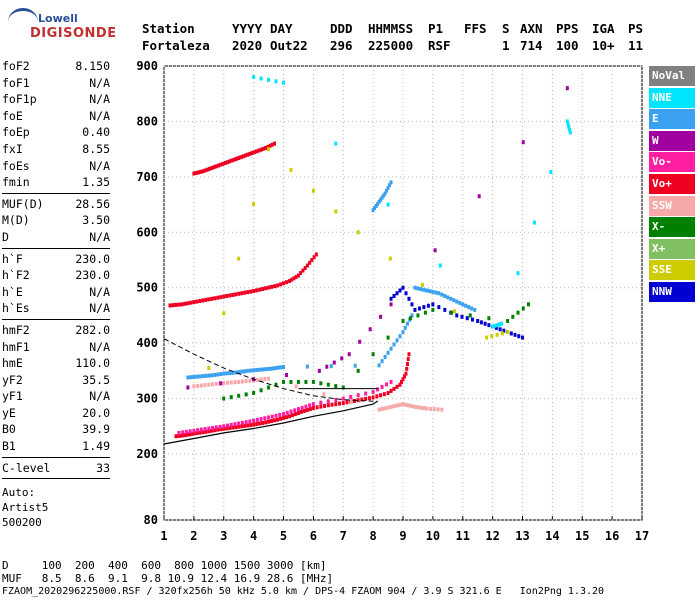  I want to click on x-tick-label: 10, so click(433, 536).